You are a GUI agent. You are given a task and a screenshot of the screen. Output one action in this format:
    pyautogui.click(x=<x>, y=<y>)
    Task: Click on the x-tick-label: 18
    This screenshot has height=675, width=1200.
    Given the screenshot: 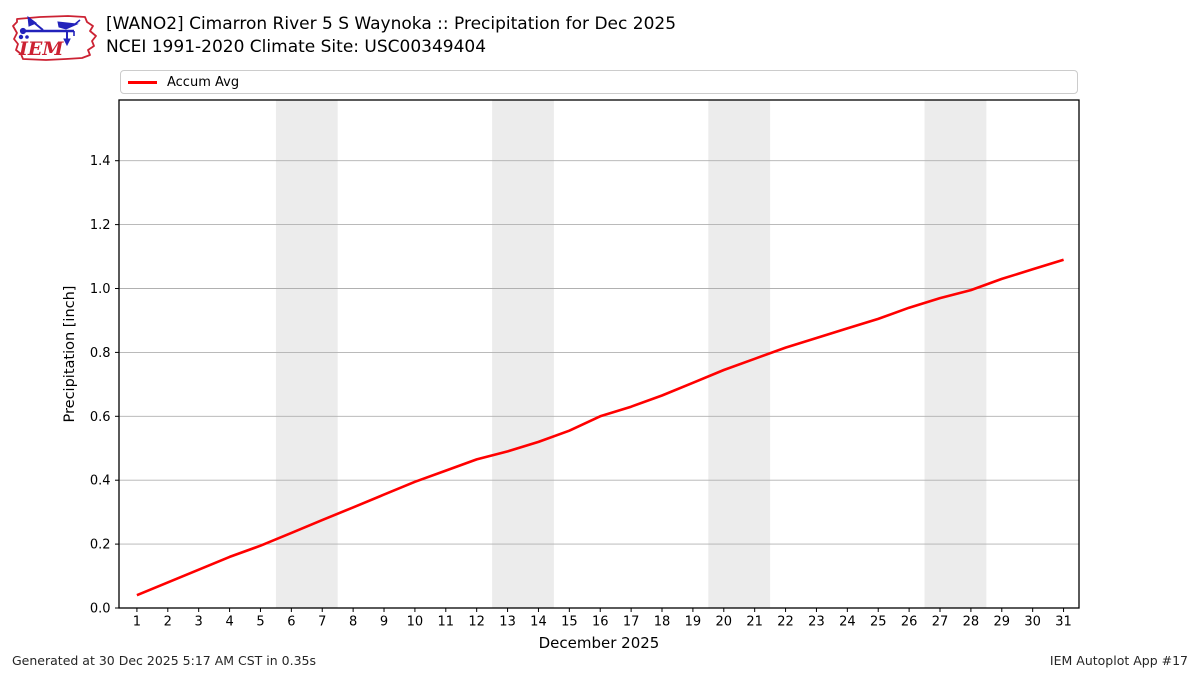 What is the action you would take?
    pyautogui.click(x=662, y=622)
    